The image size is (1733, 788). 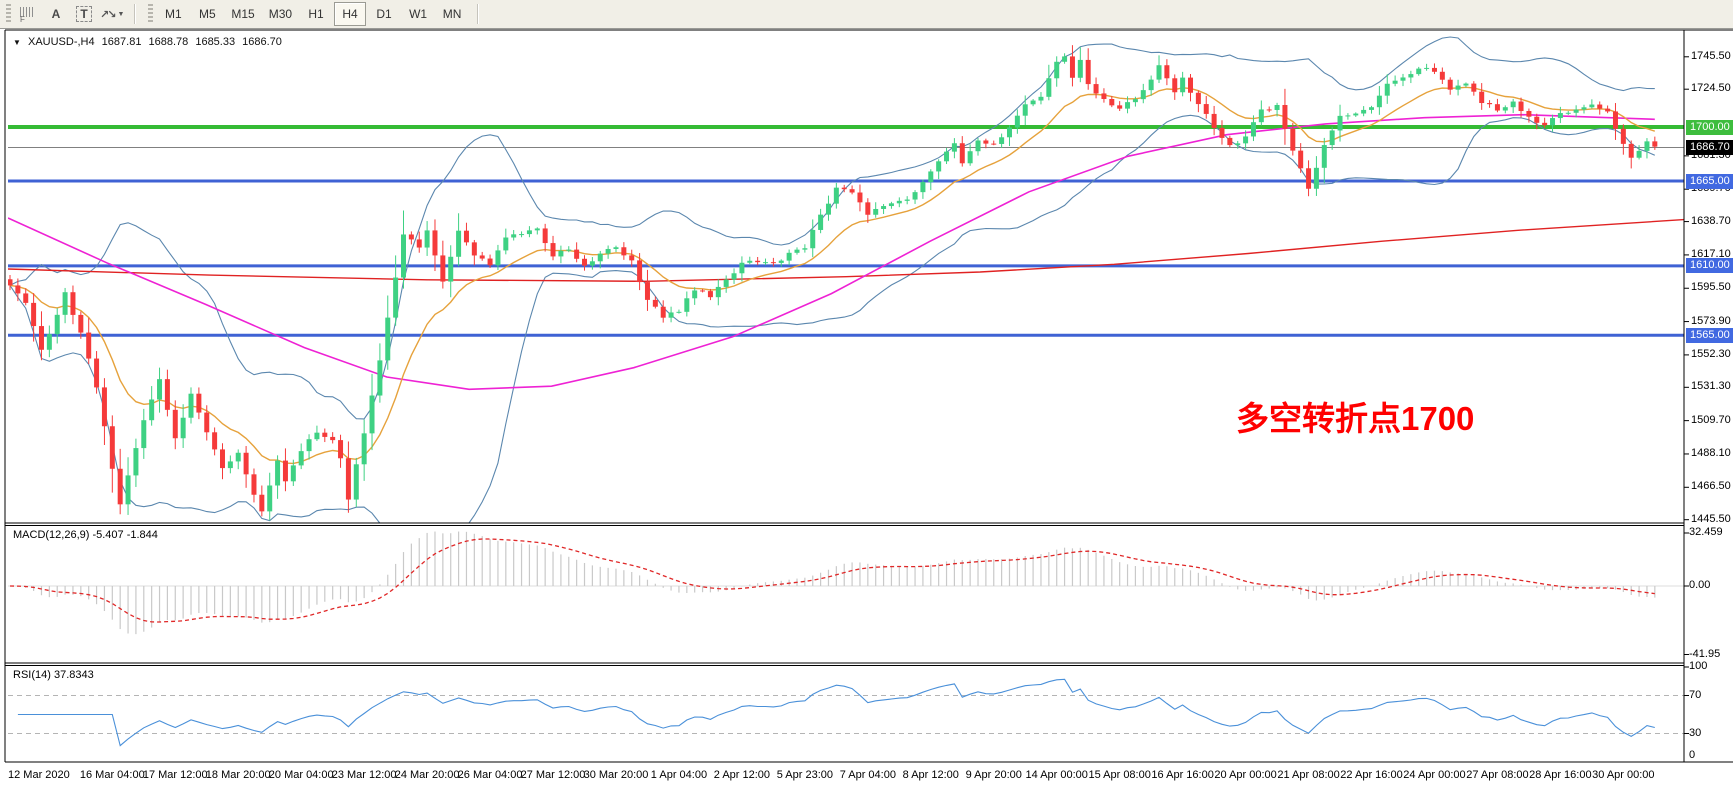 I want to click on arrow-objects-button: ↗↘ ▼, so click(x=112, y=14).